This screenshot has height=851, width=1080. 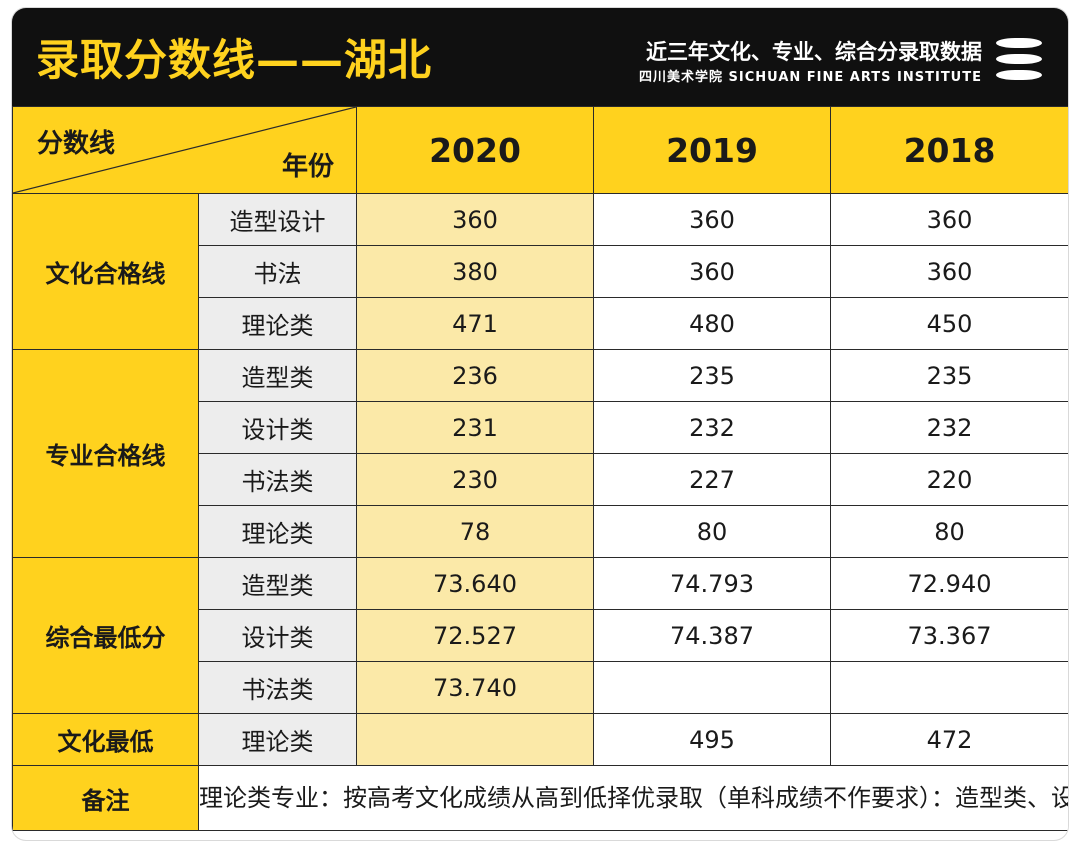 What do you see at coordinates (949, 687) in the screenshot?
I see `cell-2018` at bounding box center [949, 687].